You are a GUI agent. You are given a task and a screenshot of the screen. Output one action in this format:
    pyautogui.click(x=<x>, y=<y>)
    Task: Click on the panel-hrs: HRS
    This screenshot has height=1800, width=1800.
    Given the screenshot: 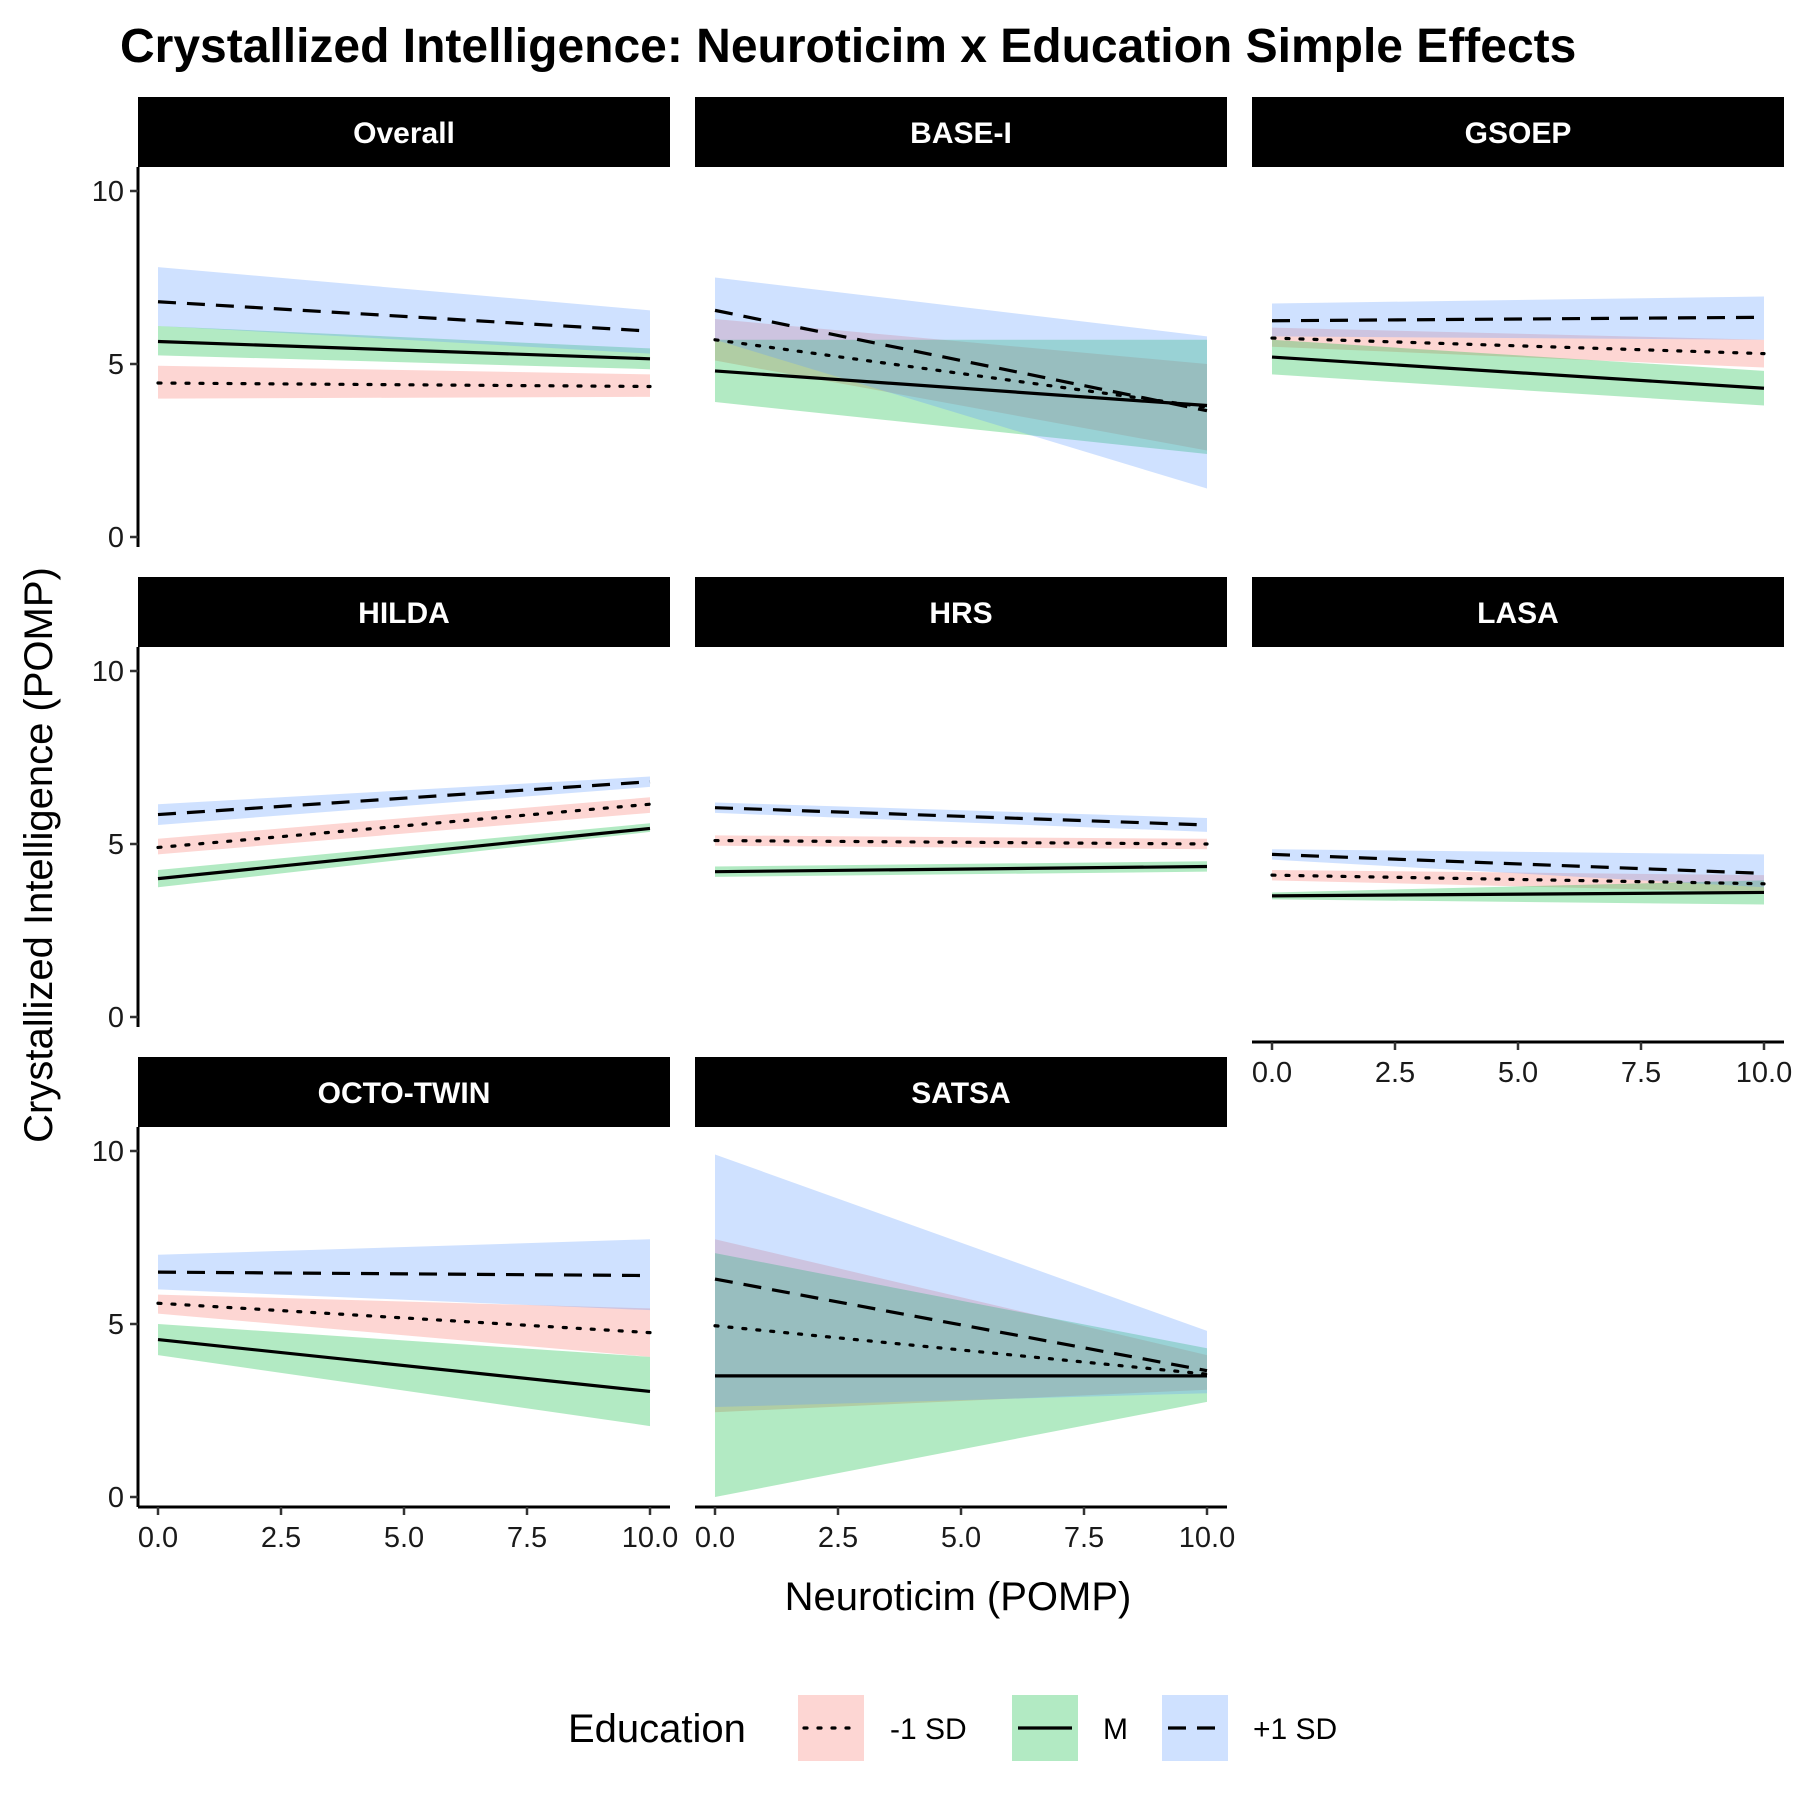 What is the action you would take?
    pyautogui.click(x=961, y=727)
    